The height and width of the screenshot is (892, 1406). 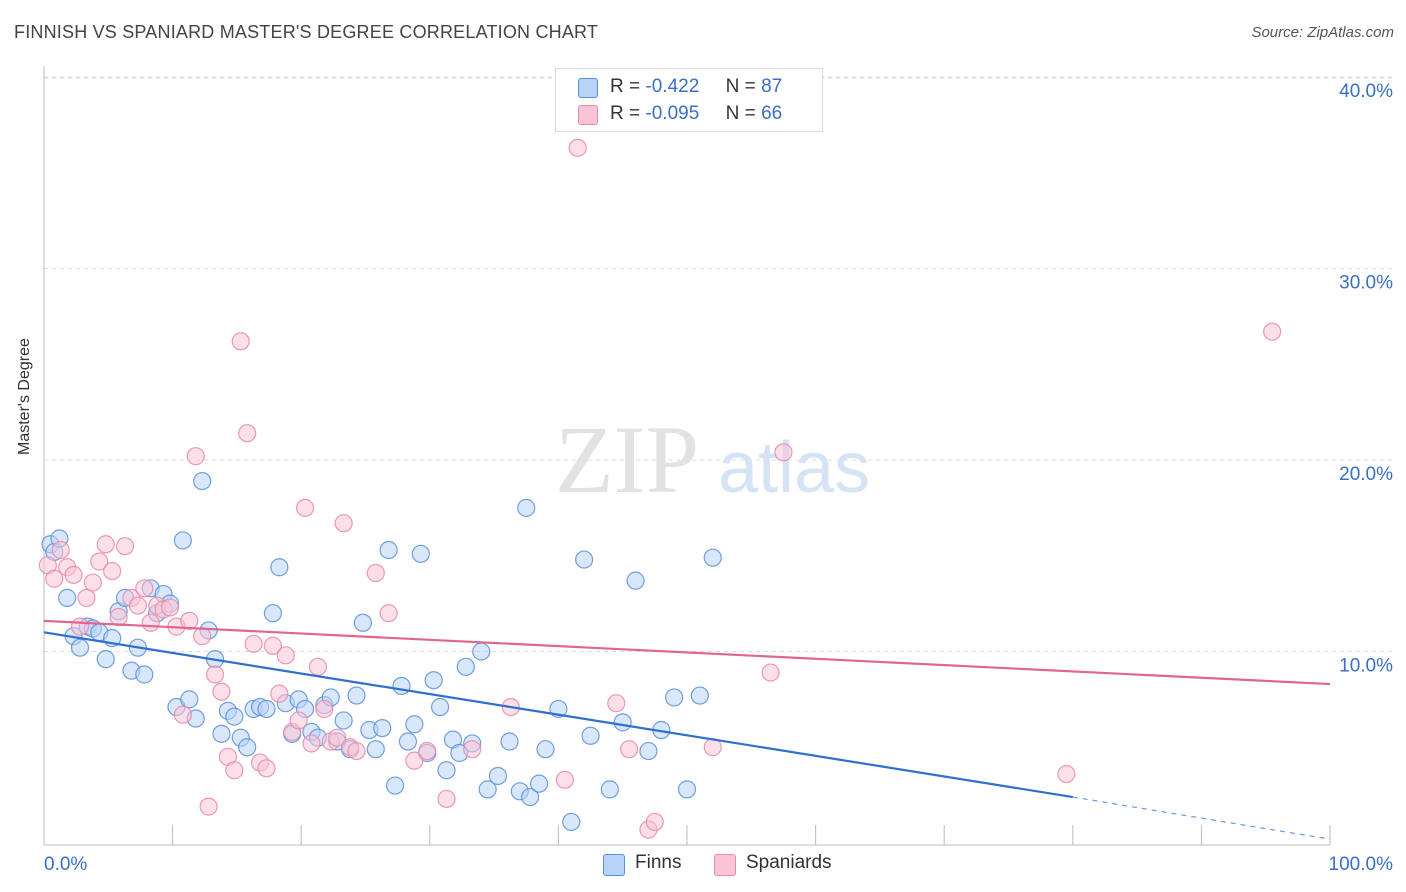 I want to click on source-label: Source: ZipAtlas.com, so click(x=1322, y=32).